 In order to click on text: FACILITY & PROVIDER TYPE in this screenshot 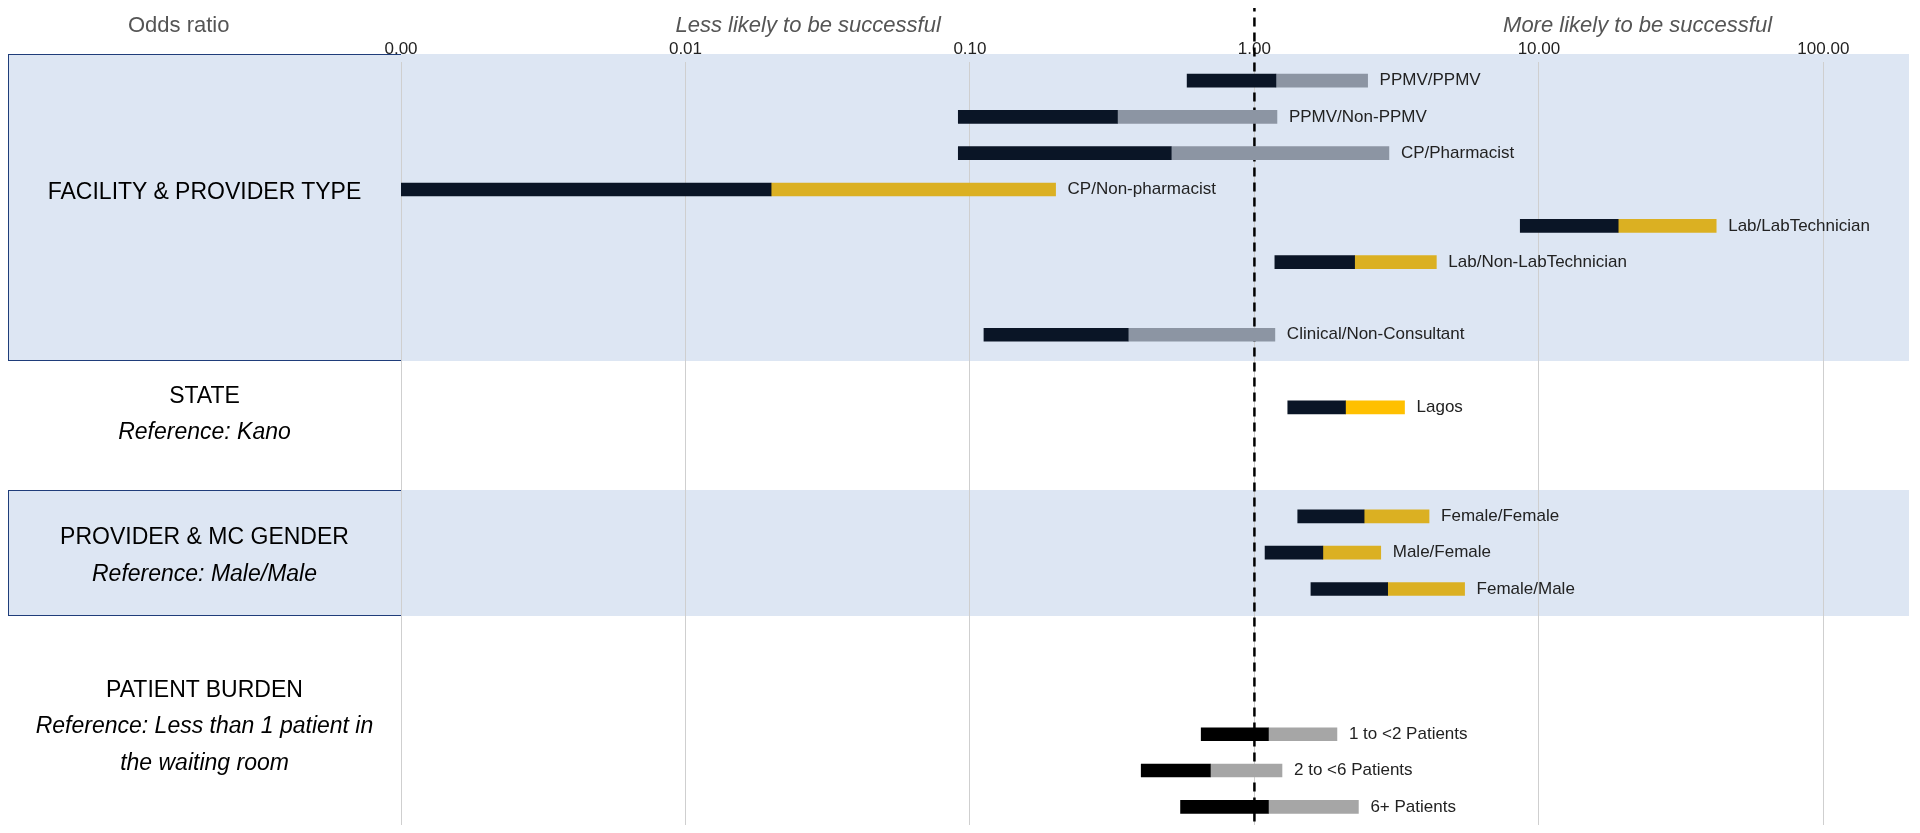, I will do `click(204, 191)`.